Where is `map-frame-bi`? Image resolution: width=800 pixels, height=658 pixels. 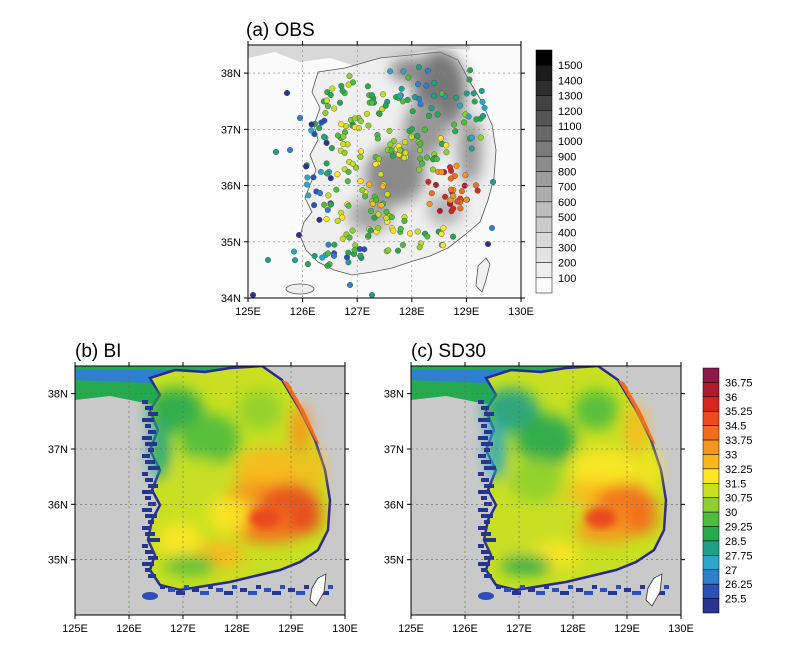
map-frame-bi is located at coordinates (210, 490).